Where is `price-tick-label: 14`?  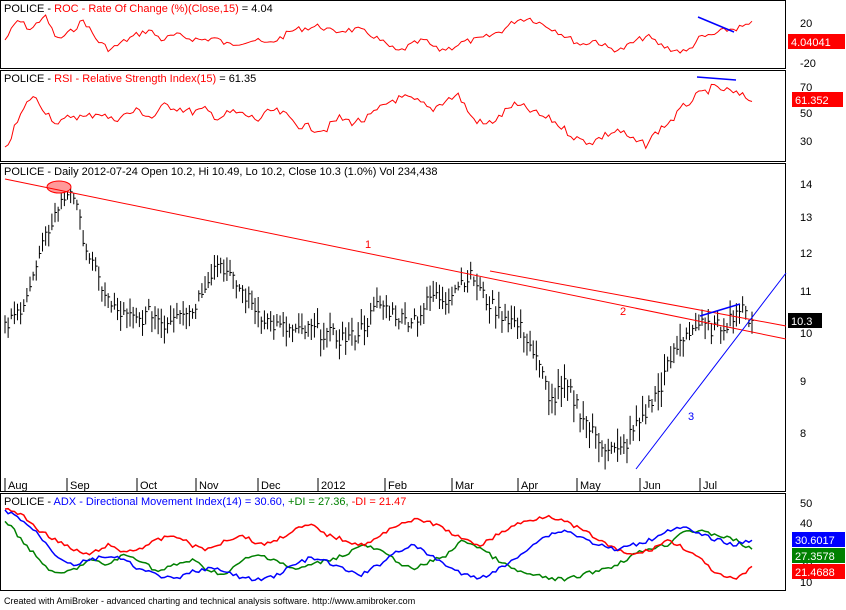 price-tick-label: 14 is located at coordinates (806, 185).